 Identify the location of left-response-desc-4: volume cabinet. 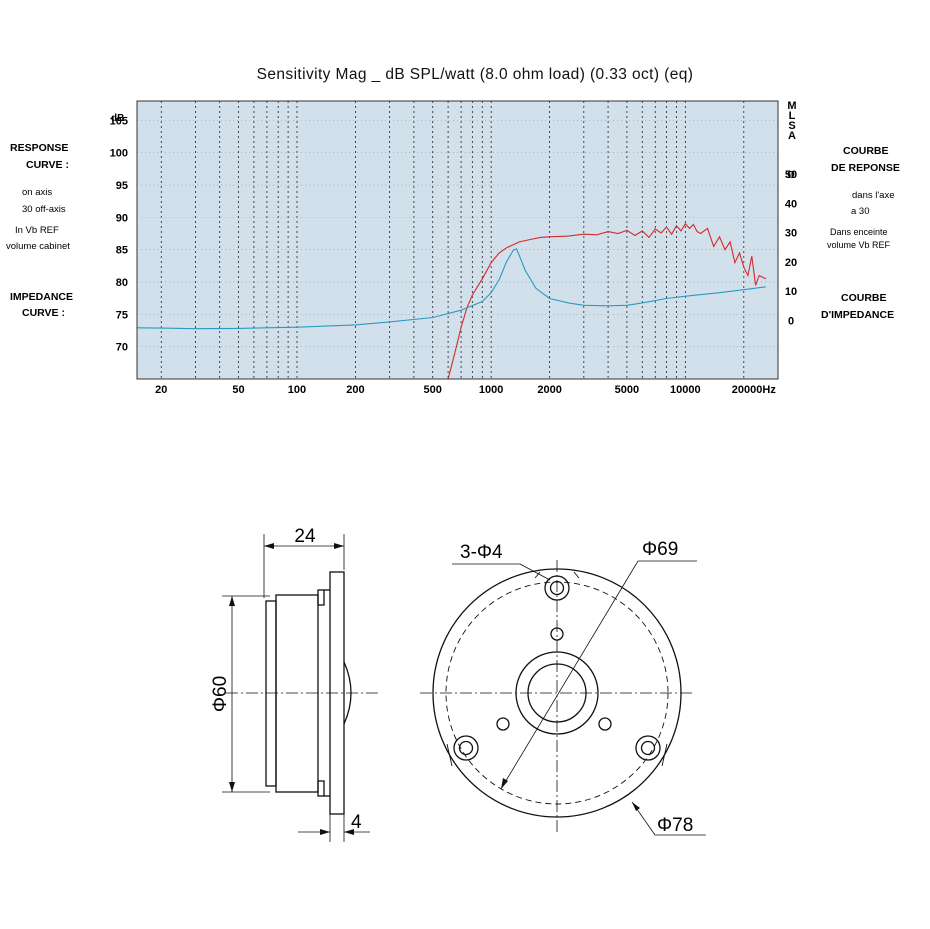
(38, 246).